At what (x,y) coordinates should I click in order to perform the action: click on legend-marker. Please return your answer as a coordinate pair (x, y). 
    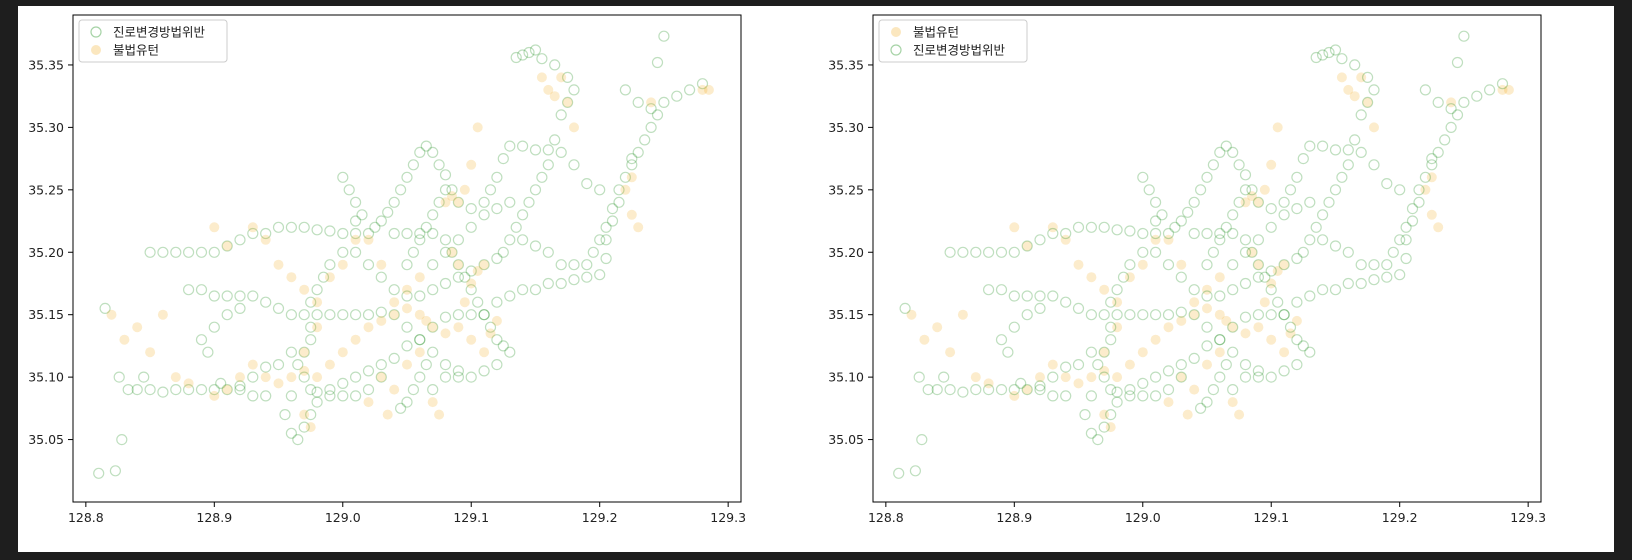
    Looking at the image, I should click on (896, 32).